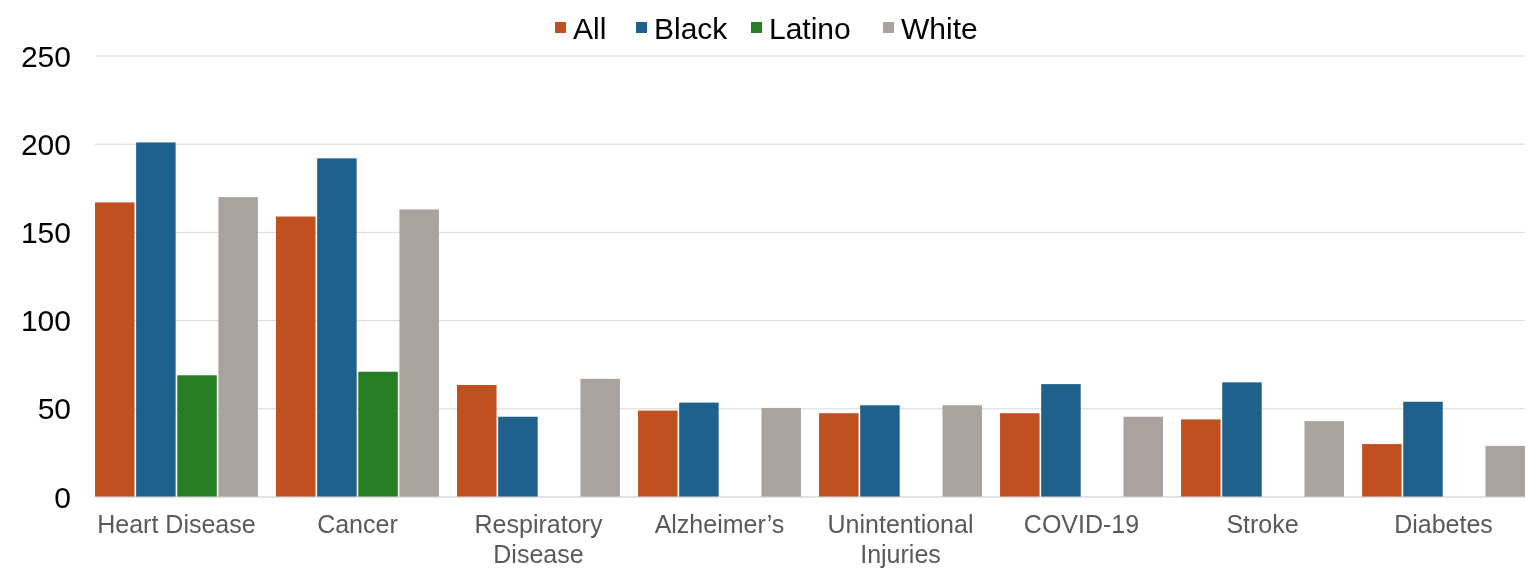  What do you see at coordinates (45, 144) in the screenshot?
I see `y-tick-label: 200` at bounding box center [45, 144].